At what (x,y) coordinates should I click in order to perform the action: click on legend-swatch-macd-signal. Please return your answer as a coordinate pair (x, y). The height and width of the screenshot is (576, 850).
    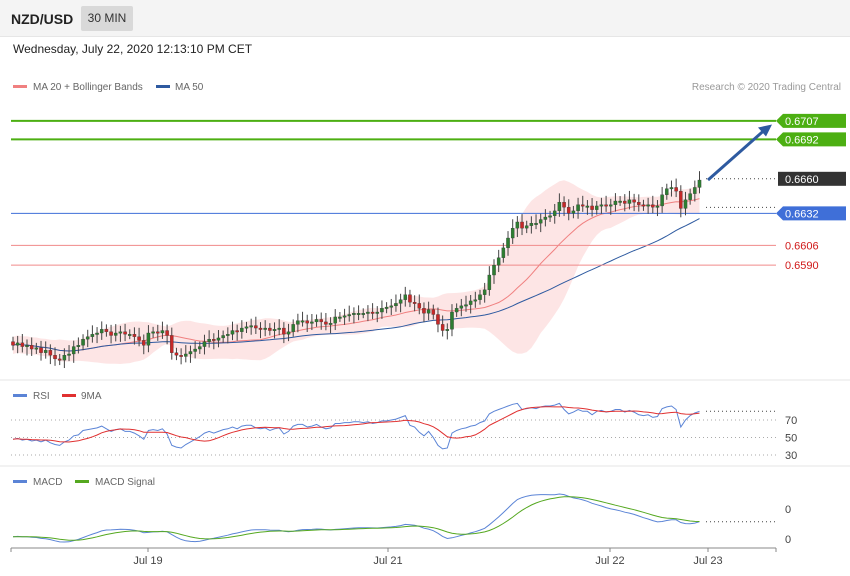
    Looking at the image, I should click on (82, 481).